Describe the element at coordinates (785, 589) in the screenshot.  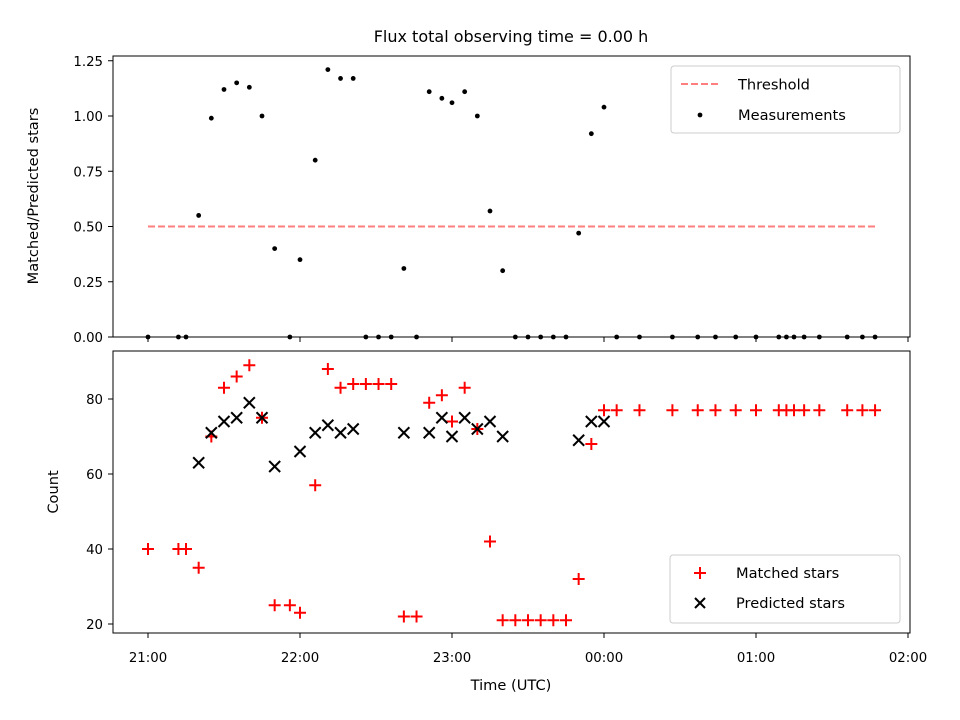
I see `bottom-legend: Matched stars Predicted stars` at that location.